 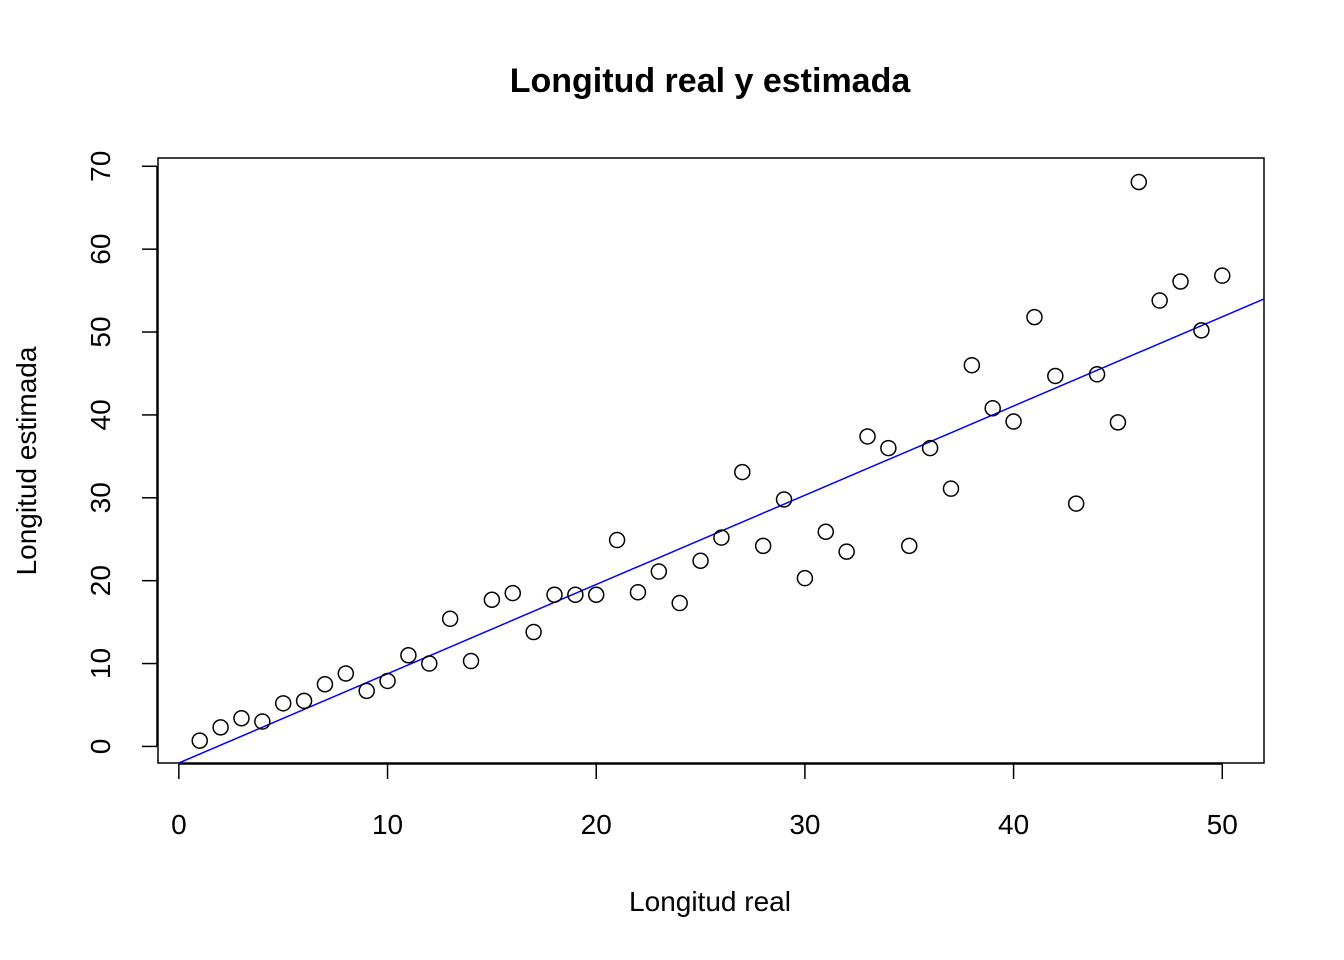 What do you see at coordinates (1222, 824) in the screenshot?
I see `x-tick-label: 50` at bounding box center [1222, 824].